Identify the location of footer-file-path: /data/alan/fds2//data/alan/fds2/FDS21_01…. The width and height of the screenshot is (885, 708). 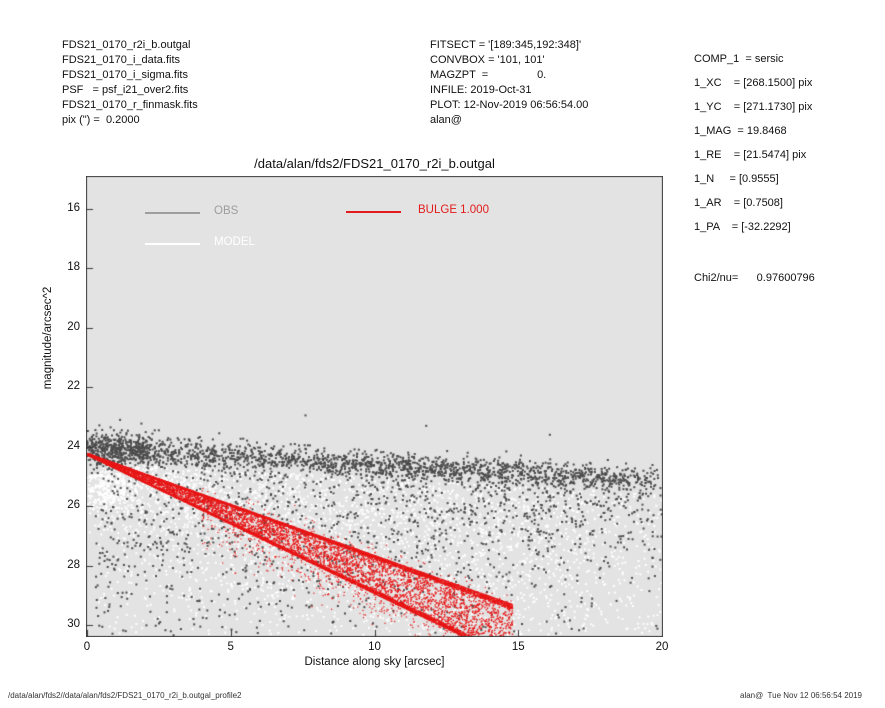
(125, 695).